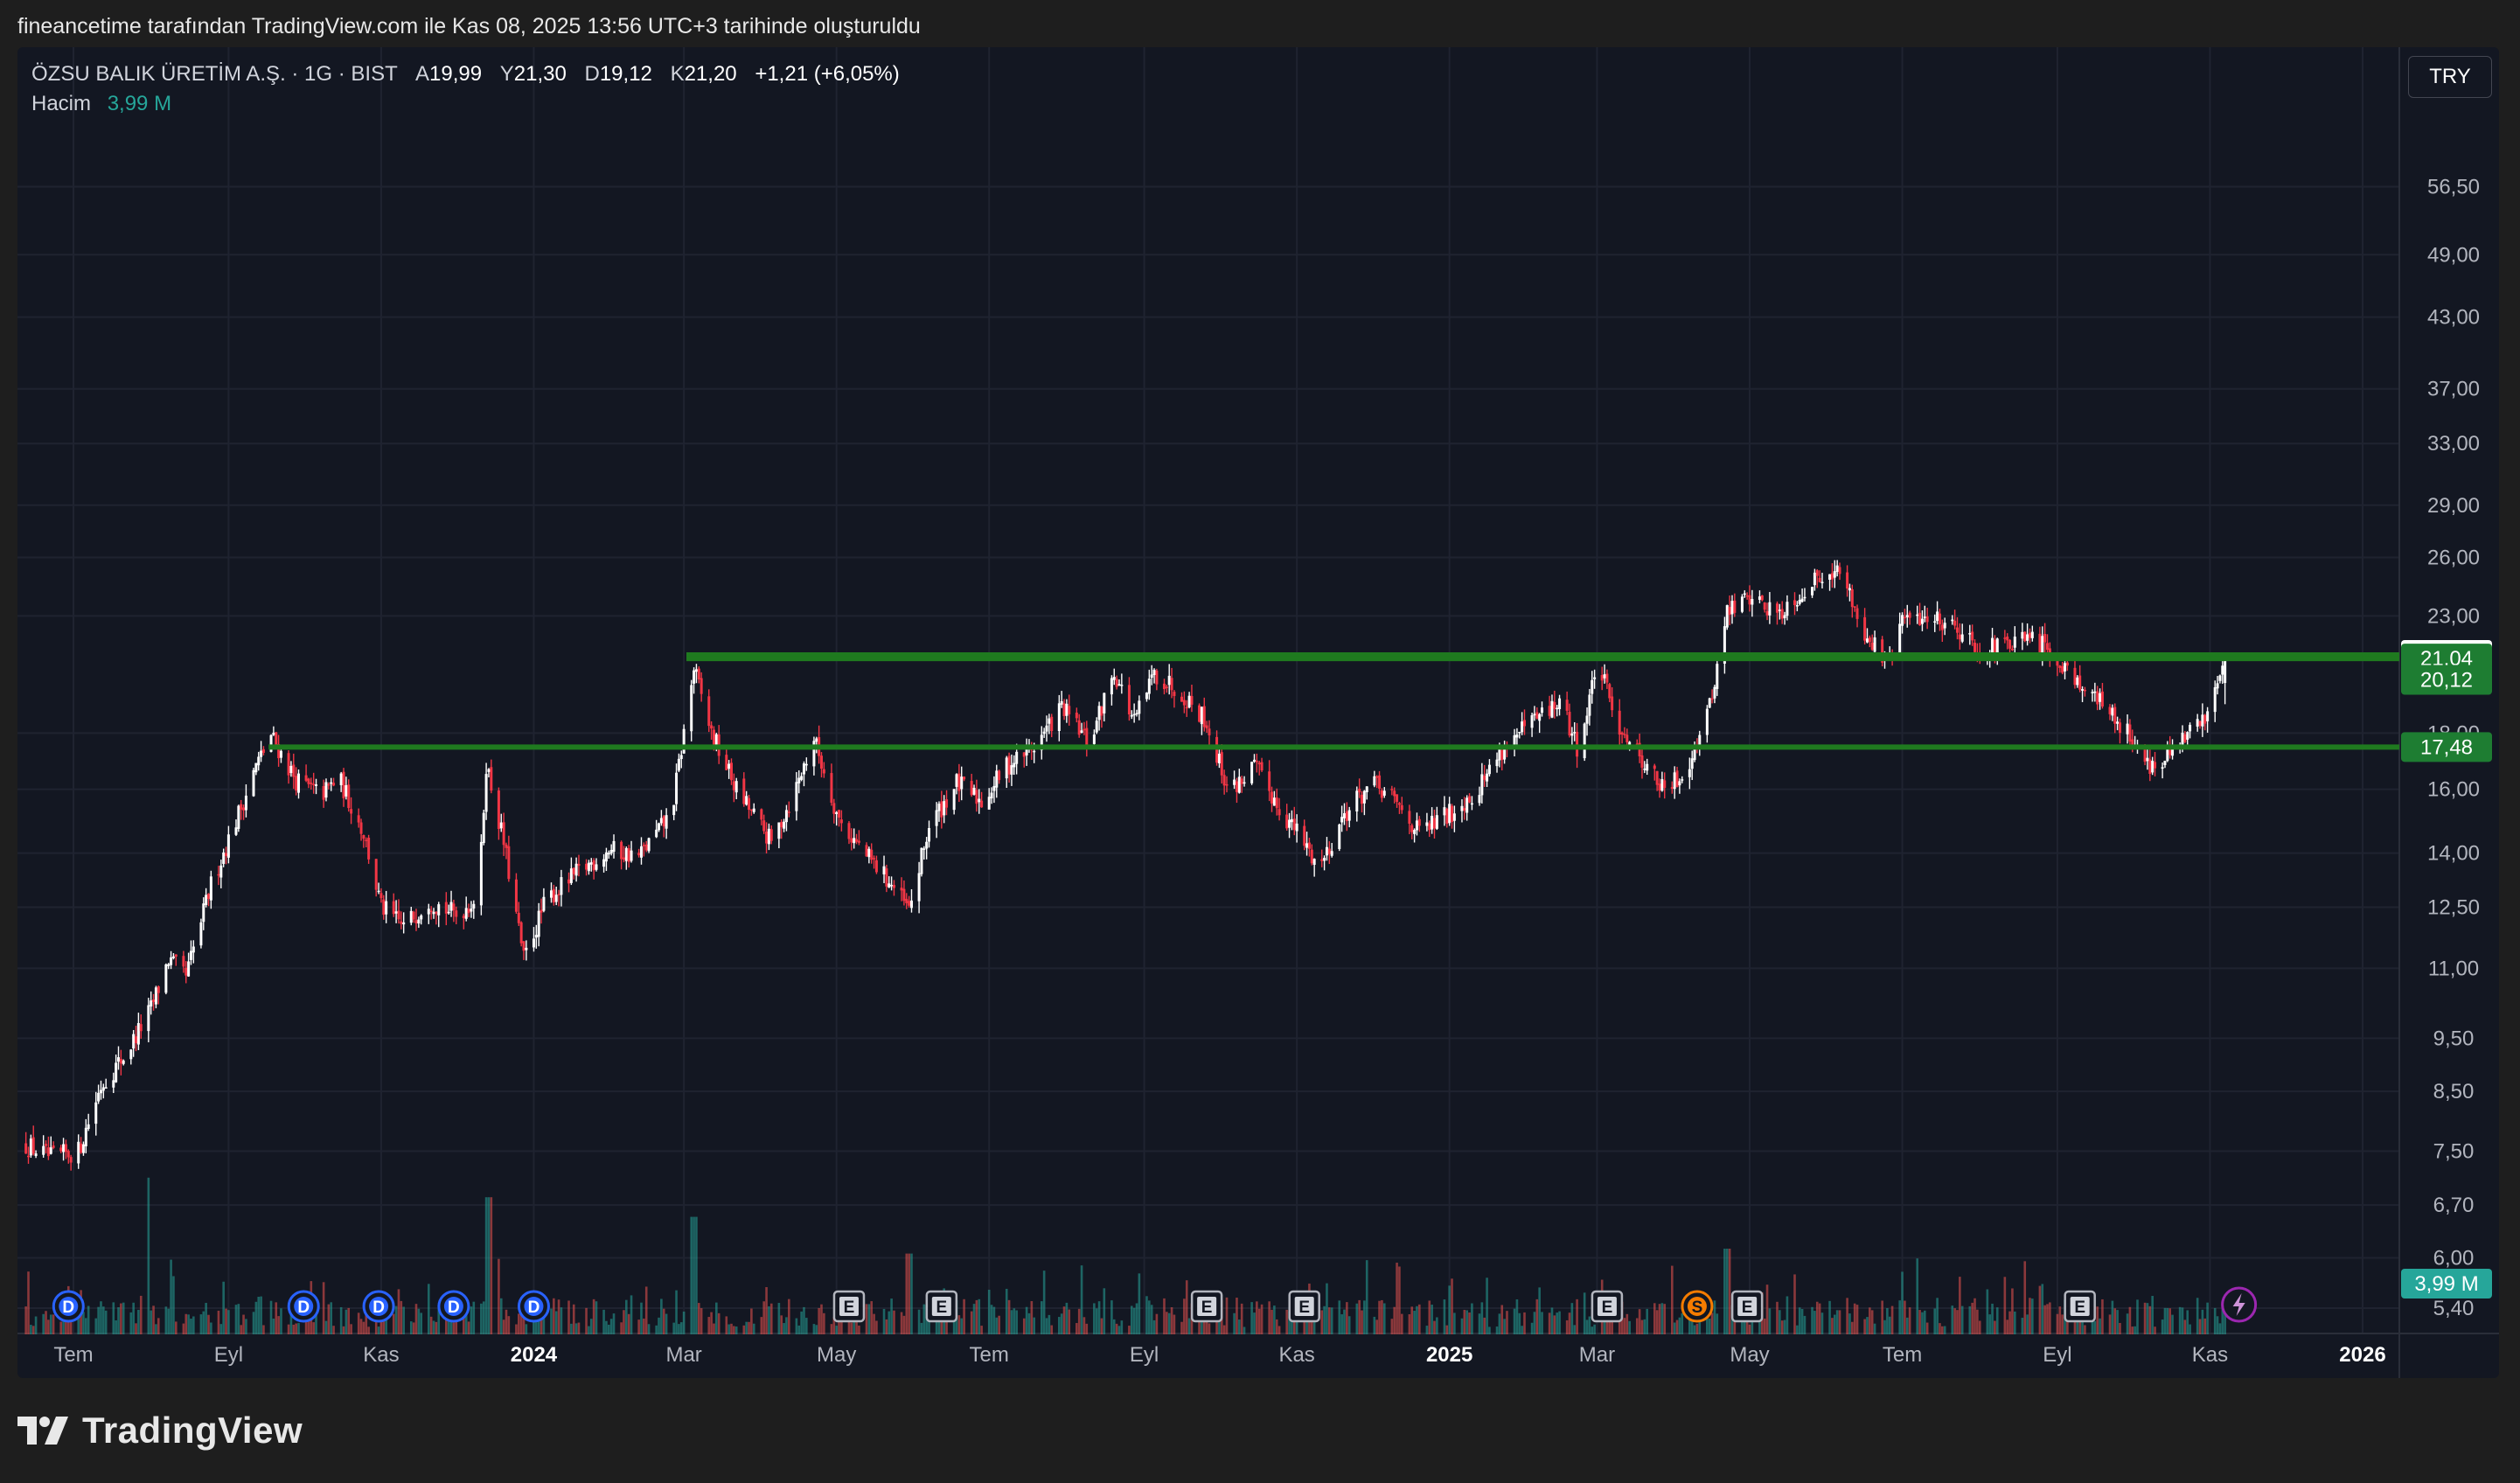  I want to click on event-s-icon: S, so click(1697, 1306).